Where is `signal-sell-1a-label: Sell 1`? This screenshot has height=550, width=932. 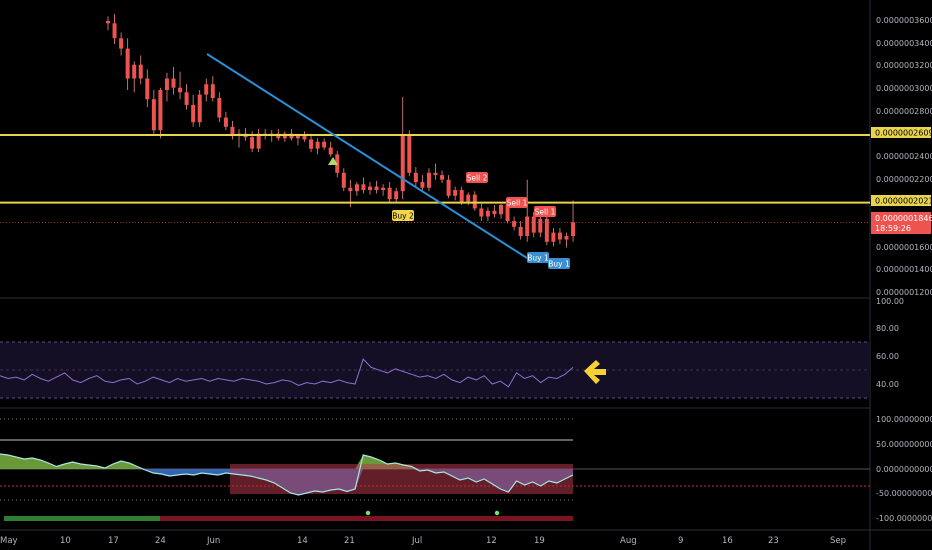
signal-sell-1a-label: Sell 1 is located at coordinates (517, 203).